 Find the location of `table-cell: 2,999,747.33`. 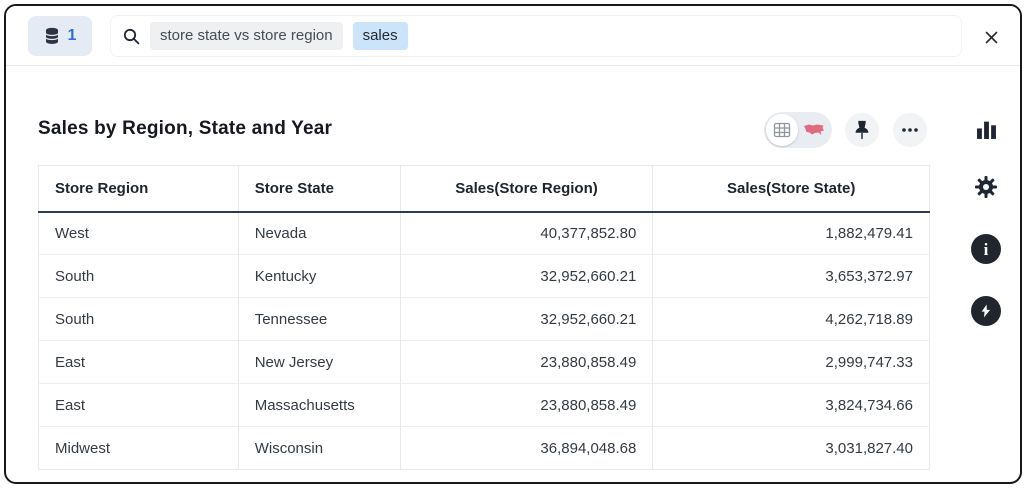

table-cell: 2,999,747.33 is located at coordinates (791, 362).